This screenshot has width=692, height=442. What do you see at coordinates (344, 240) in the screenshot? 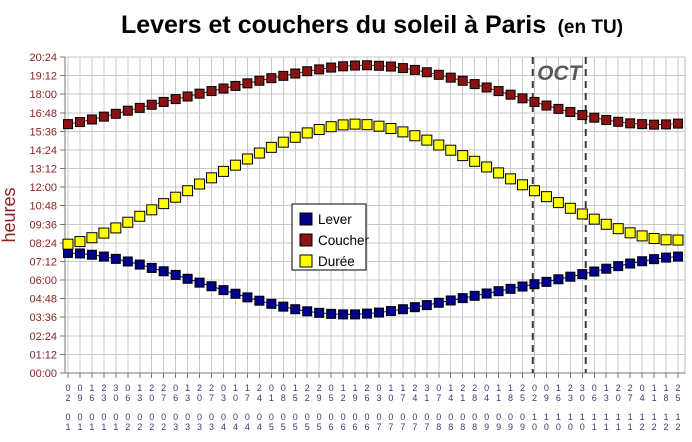
I see `legend-label-coucher: Coucher` at bounding box center [344, 240].